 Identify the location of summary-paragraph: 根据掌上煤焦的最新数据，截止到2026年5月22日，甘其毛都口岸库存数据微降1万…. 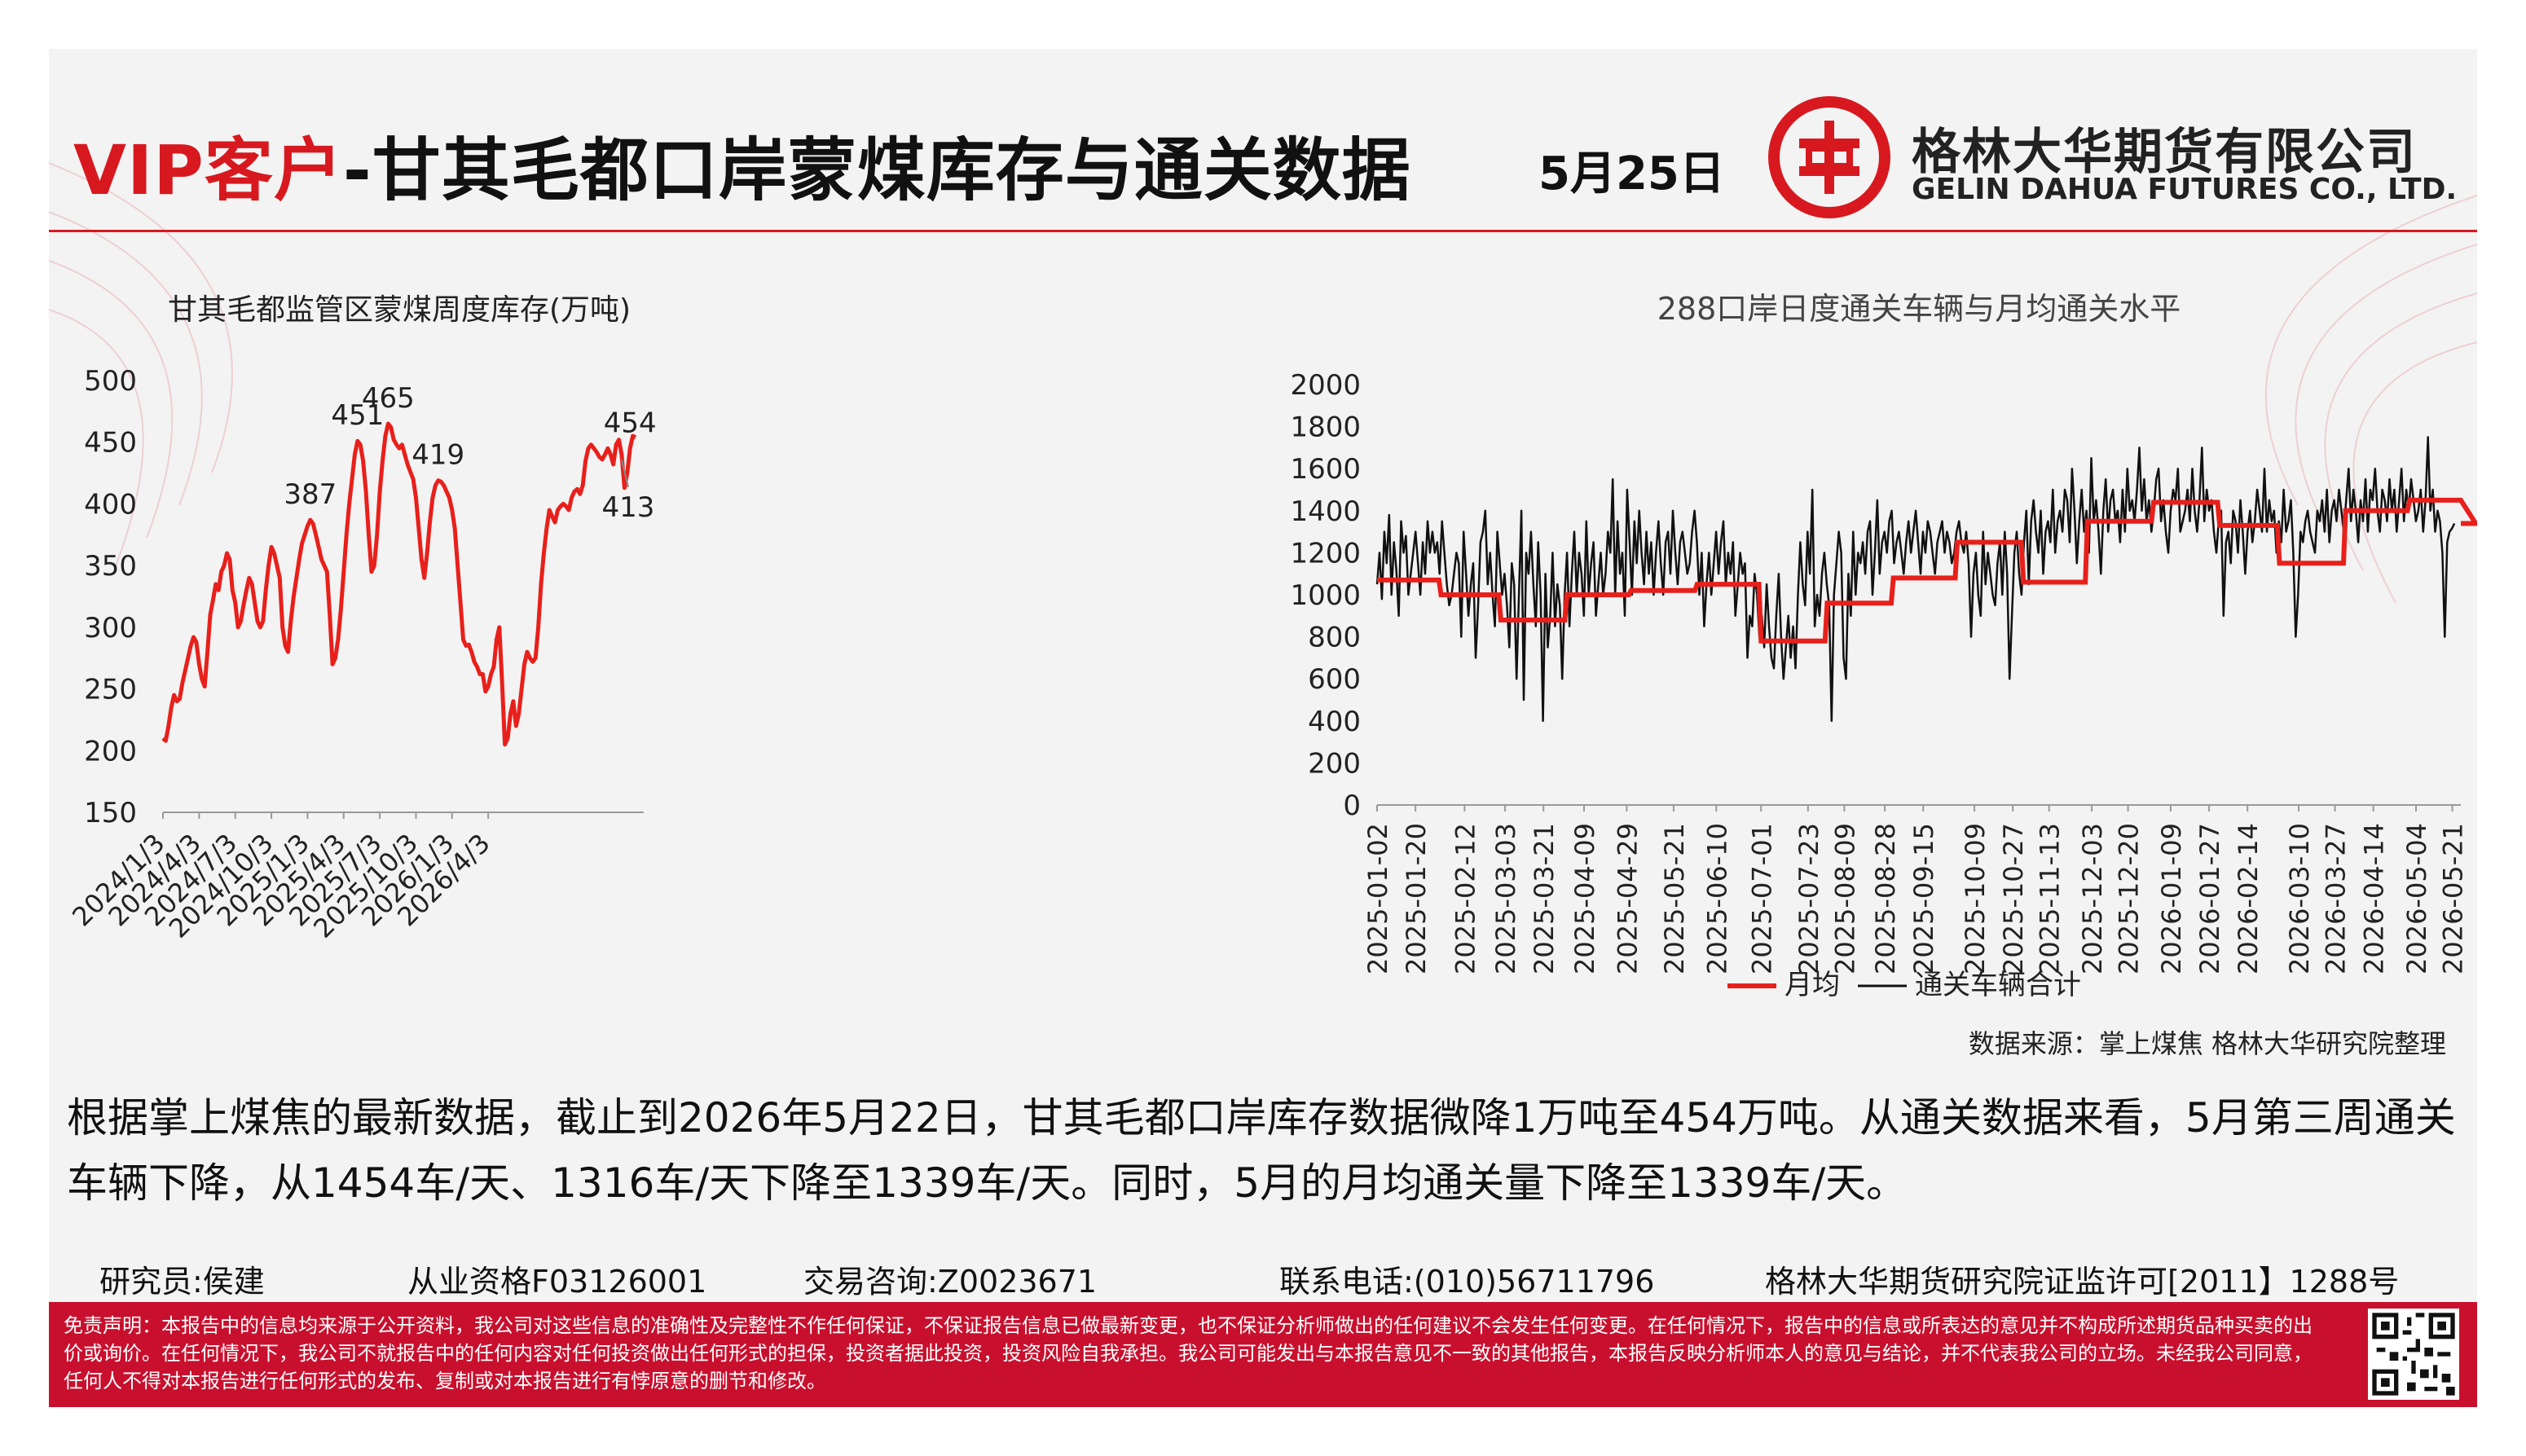
(1261, 1151).